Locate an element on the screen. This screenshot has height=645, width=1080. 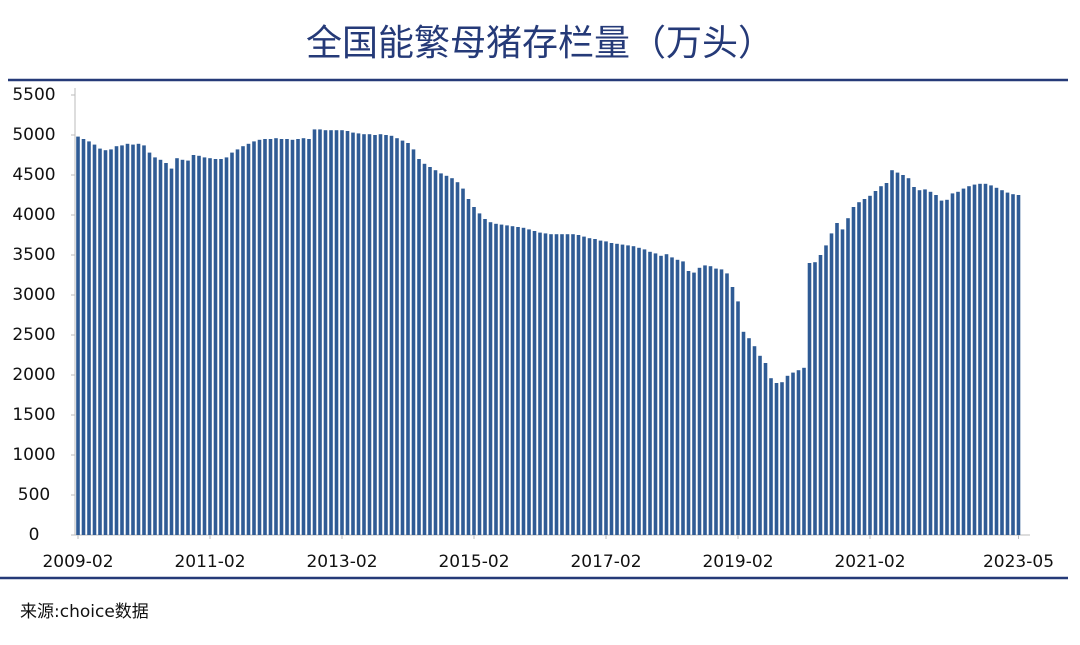
y-tick-label: 0 is located at coordinates (34, 535).